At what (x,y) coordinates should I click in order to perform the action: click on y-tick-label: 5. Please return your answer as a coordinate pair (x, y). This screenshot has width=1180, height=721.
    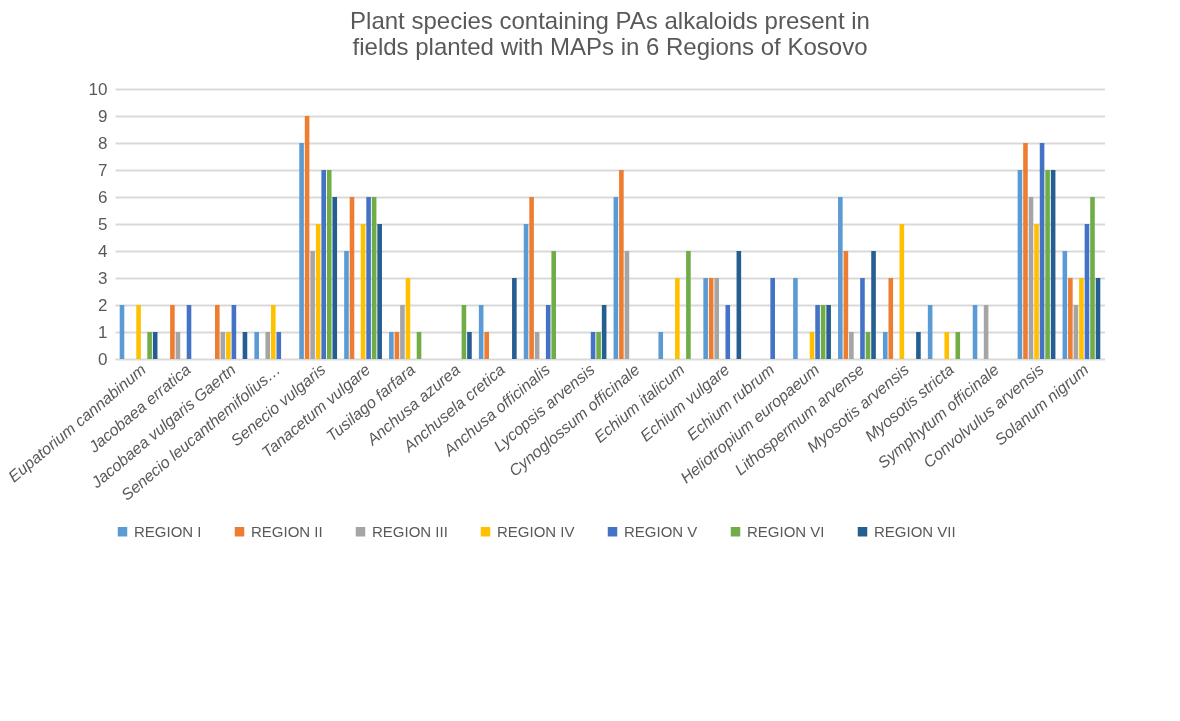
    Looking at the image, I should click on (103, 224).